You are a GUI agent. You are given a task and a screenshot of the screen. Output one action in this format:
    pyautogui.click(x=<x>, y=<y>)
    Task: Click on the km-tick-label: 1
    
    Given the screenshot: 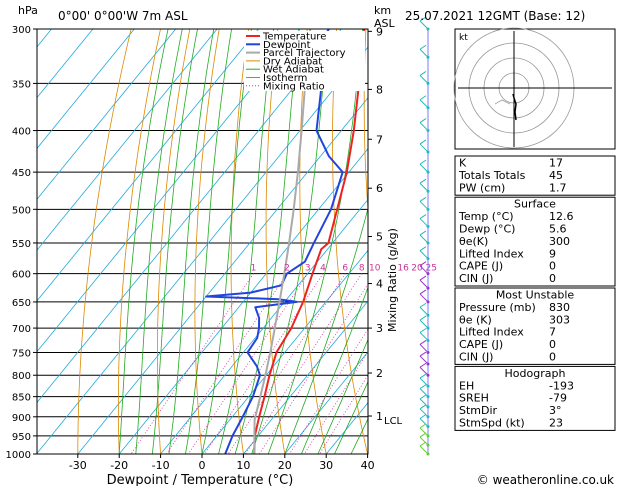 What is the action you would take?
    pyautogui.click(x=379, y=416)
    